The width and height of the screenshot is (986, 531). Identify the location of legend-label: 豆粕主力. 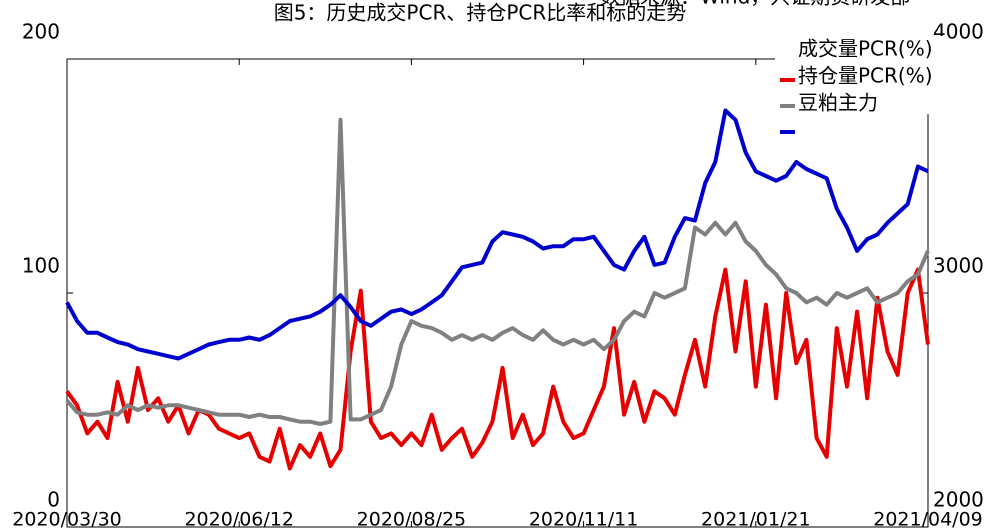
(838, 103).